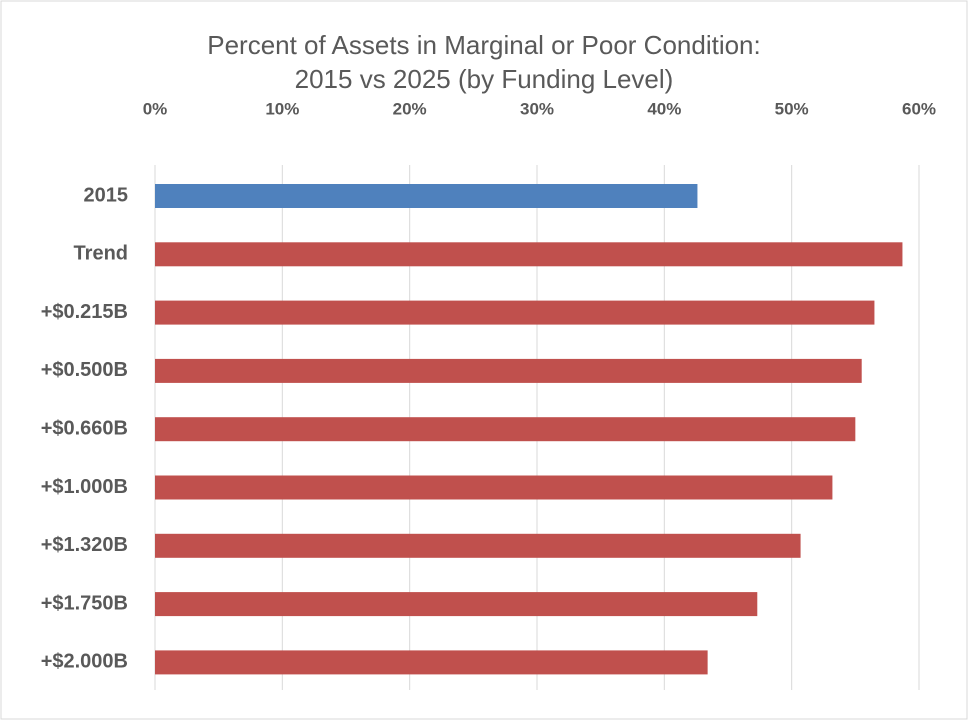 Image resolution: width=969 pixels, height=721 pixels. I want to click on x-tick-label: 40%, so click(664, 108).